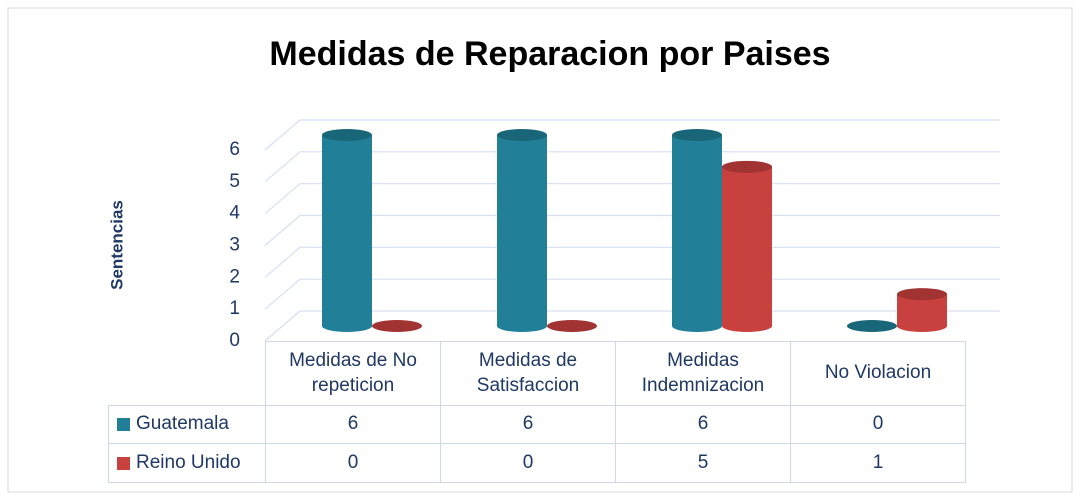 This screenshot has width=1082, height=500. What do you see at coordinates (234, 276) in the screenshot?
I see `y-tick-label: 2` at bounding box center [234, 276].